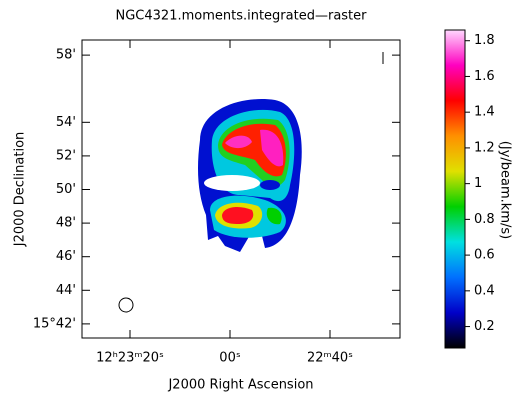  What do you see at coordinates (330, 358) in the screenshot?
I see `x-tick-label: 22ᵐ40ˢ` at bounding box center [330, 358].